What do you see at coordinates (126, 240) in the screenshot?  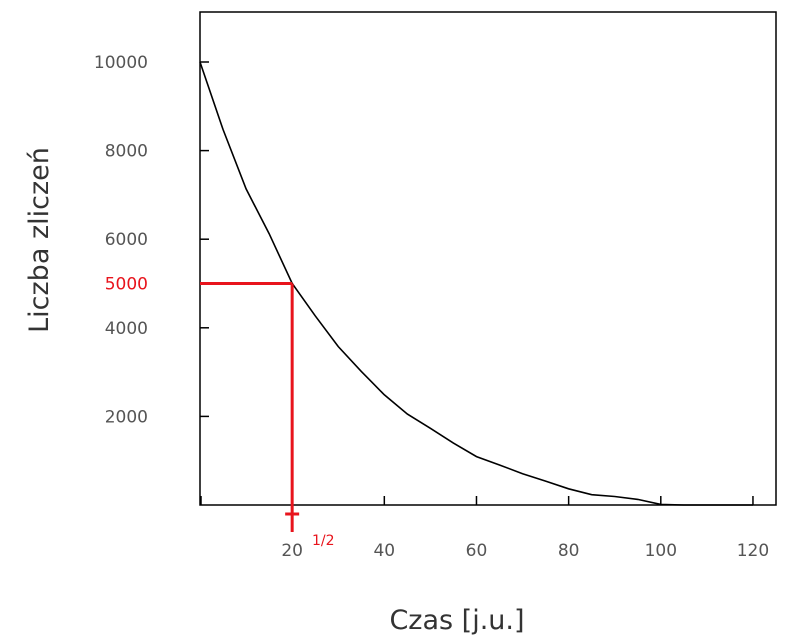 I see `y-tick-label-6000: 6000` at bounding box center [126, 240].